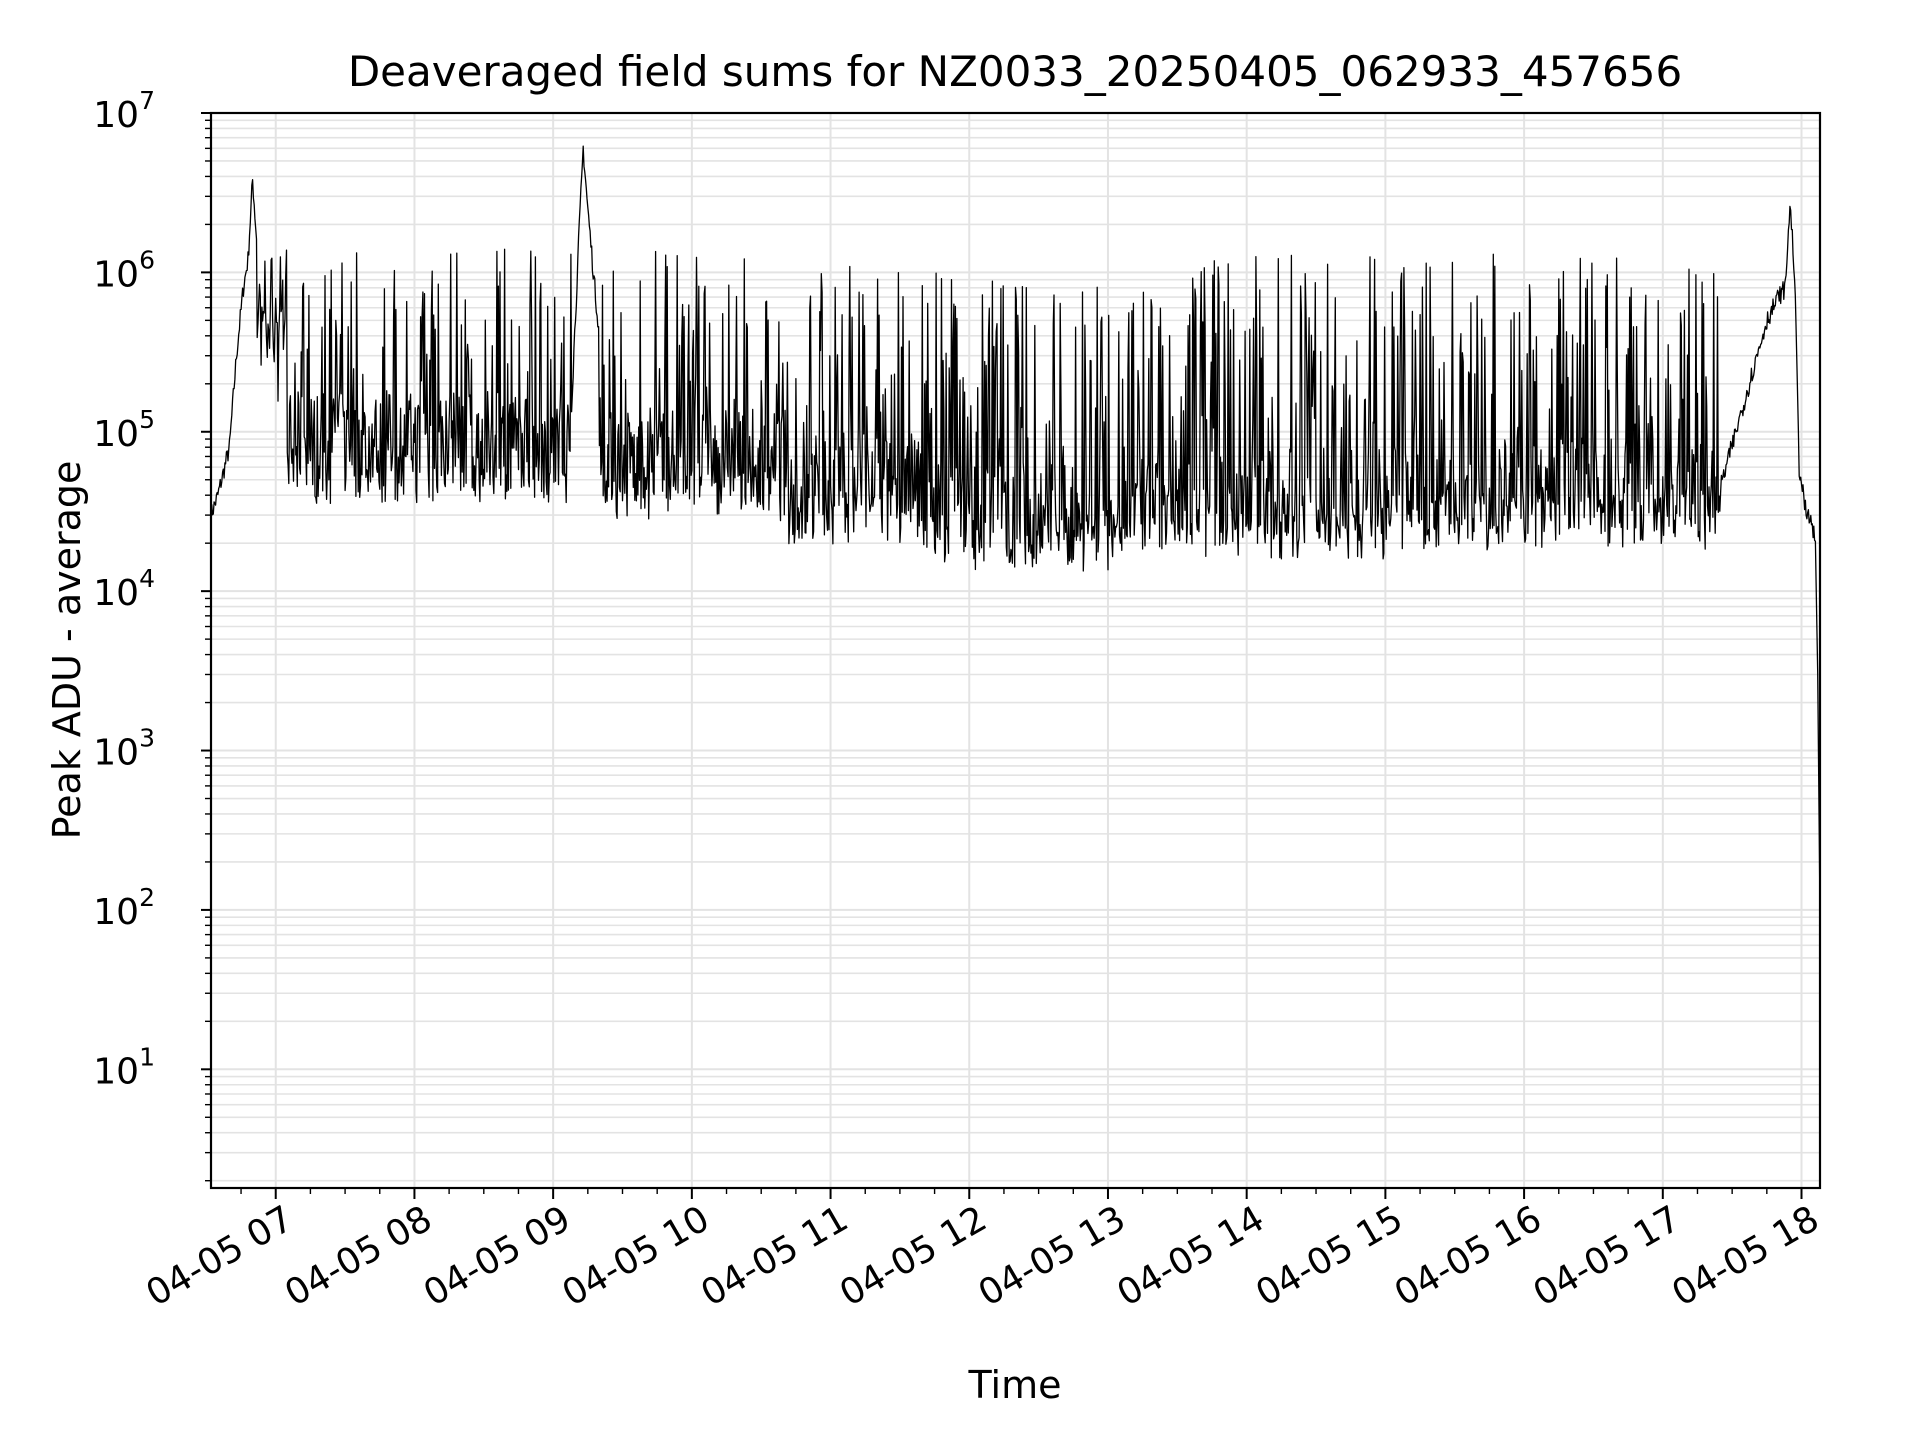 The width and height of the screenshot is (1920, 1440). I want to click on y-tick-labels: 10¹ 10² 10³ 10⁴ 10⁵ 10⁶ 10⁷, so click(124, 589).